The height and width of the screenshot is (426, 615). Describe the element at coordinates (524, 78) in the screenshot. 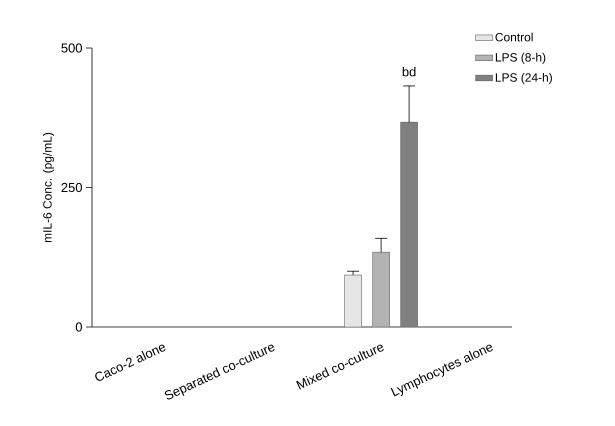

I see `legend-label: LPS (24-h)` at that location.